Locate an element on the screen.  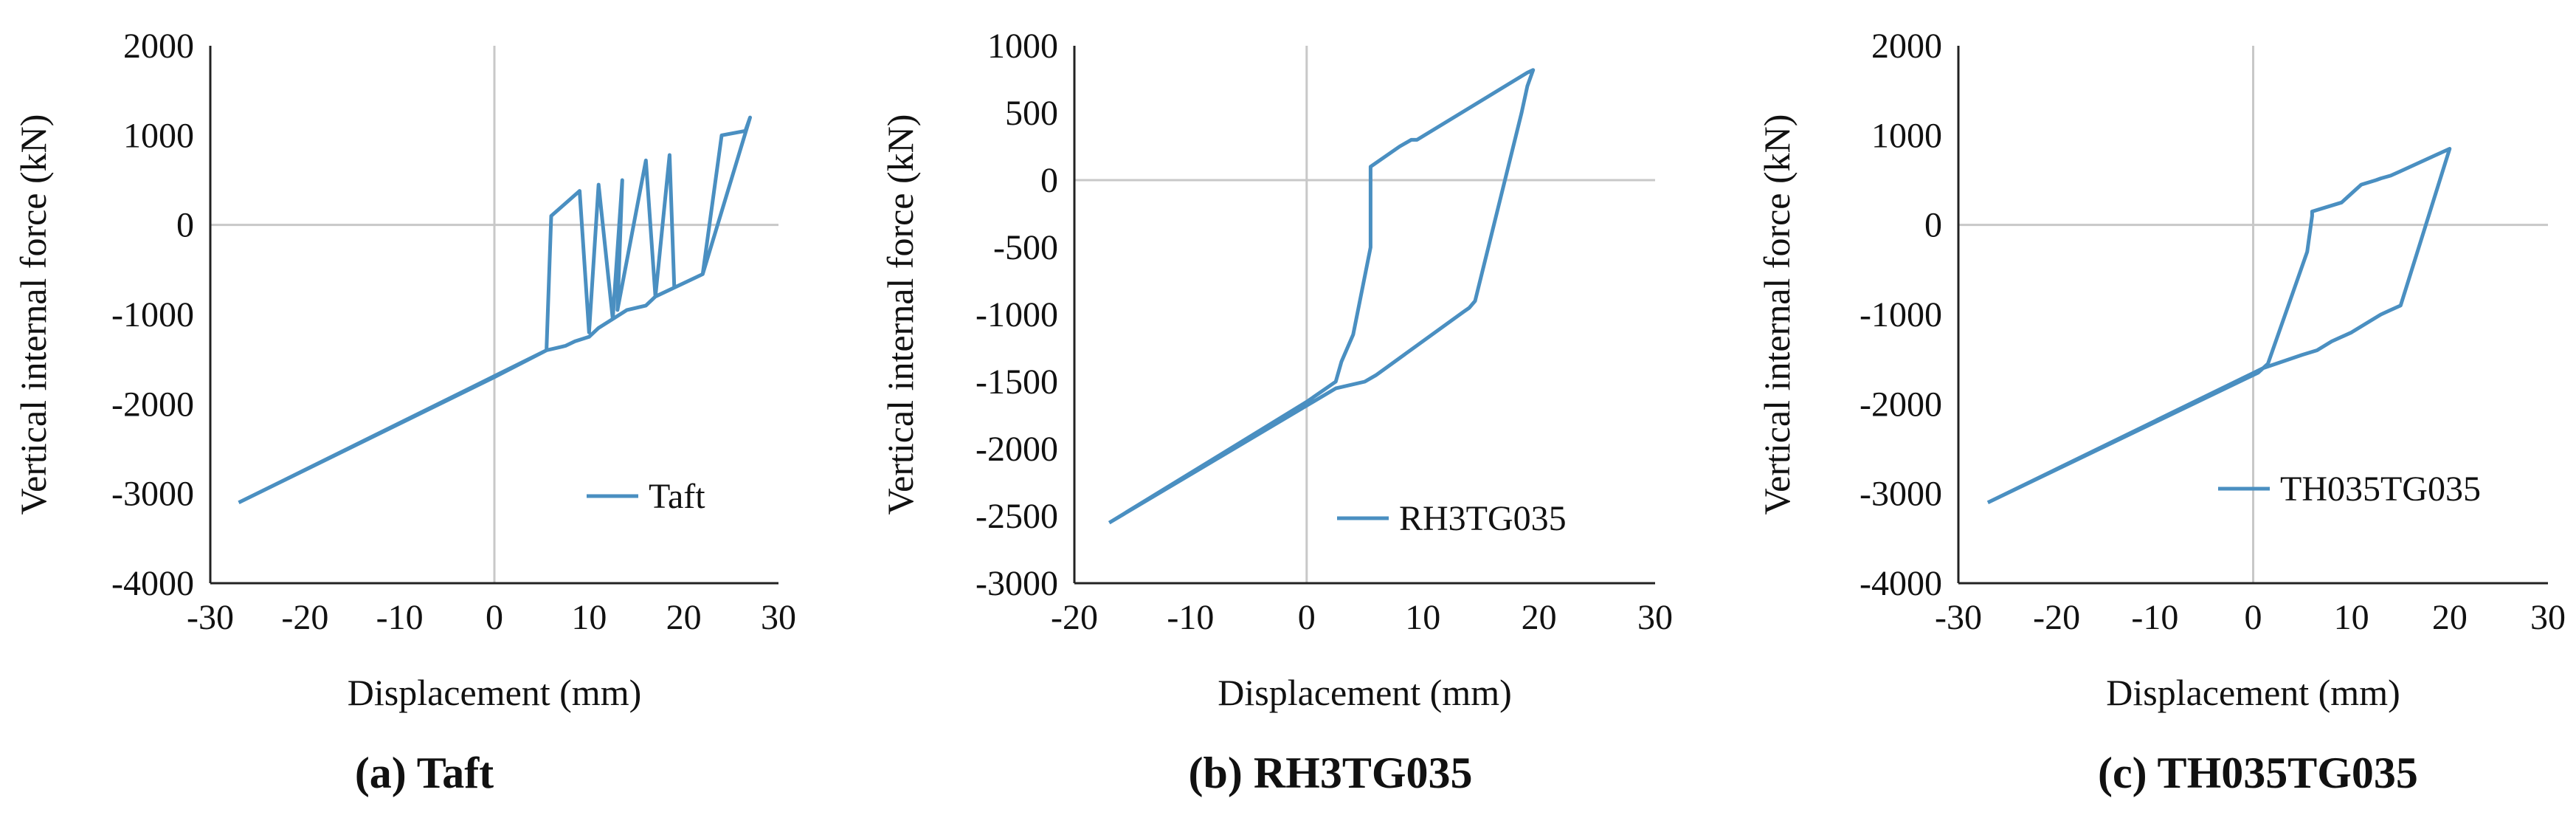
series-line-taft is located at coordinates (495, 310).